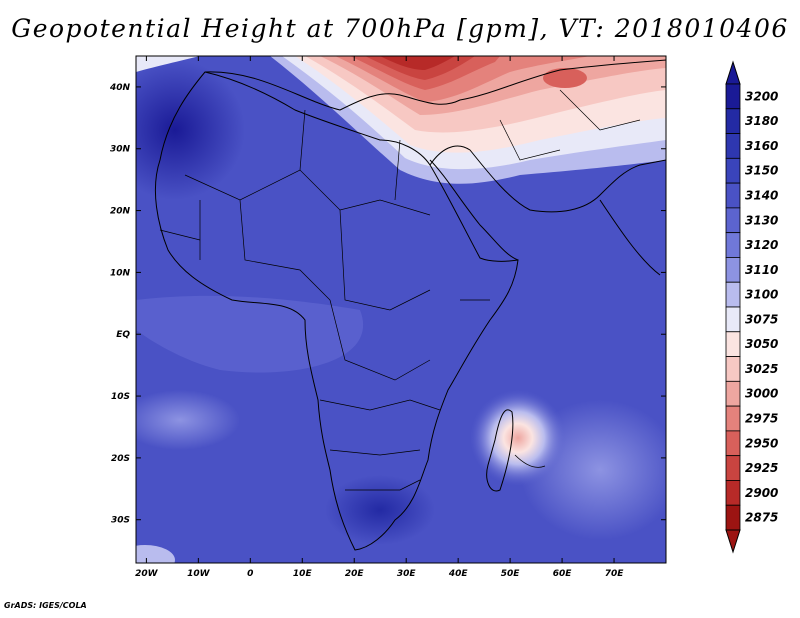 The image size is (800, 618). I want to click on colorbar-label: 2950, so click(761, 443).